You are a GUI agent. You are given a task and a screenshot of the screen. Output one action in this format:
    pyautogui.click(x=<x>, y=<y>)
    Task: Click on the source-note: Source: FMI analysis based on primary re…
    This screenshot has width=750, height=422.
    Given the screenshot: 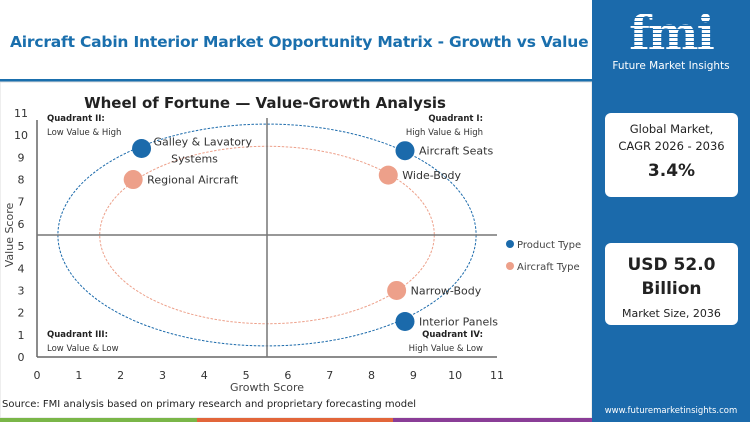 What is the action you would take?
    pyautogui.click(x=209, y=404)
    